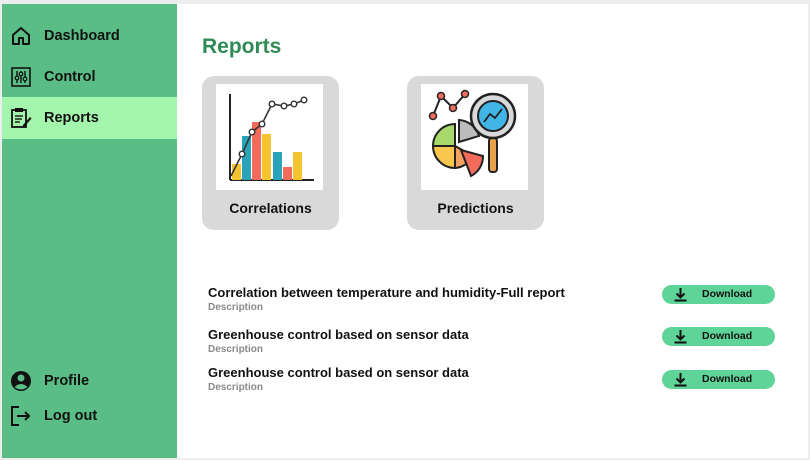 The height and width of the screenshot is (460, 810). I want to click on sidebar-item-control: Control, so click(89, 77).